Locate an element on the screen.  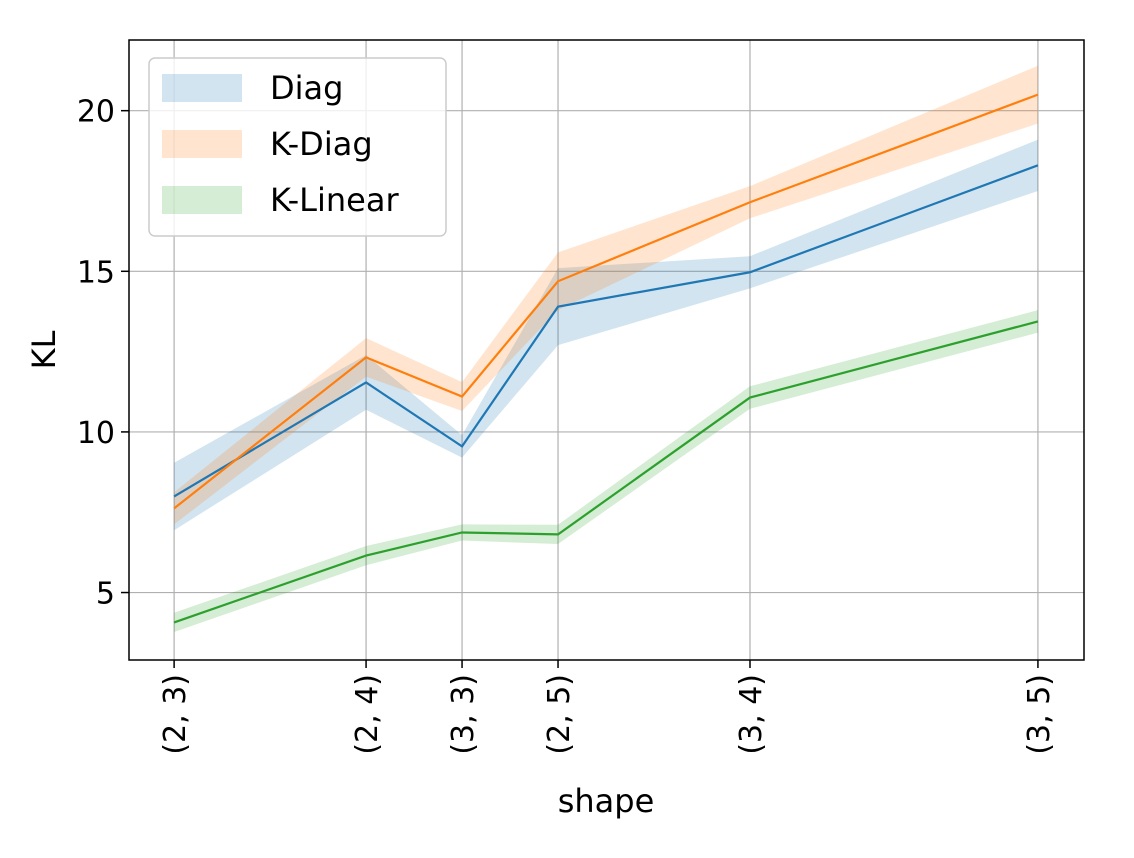
legend-frame is located at coordinates (297, 147).